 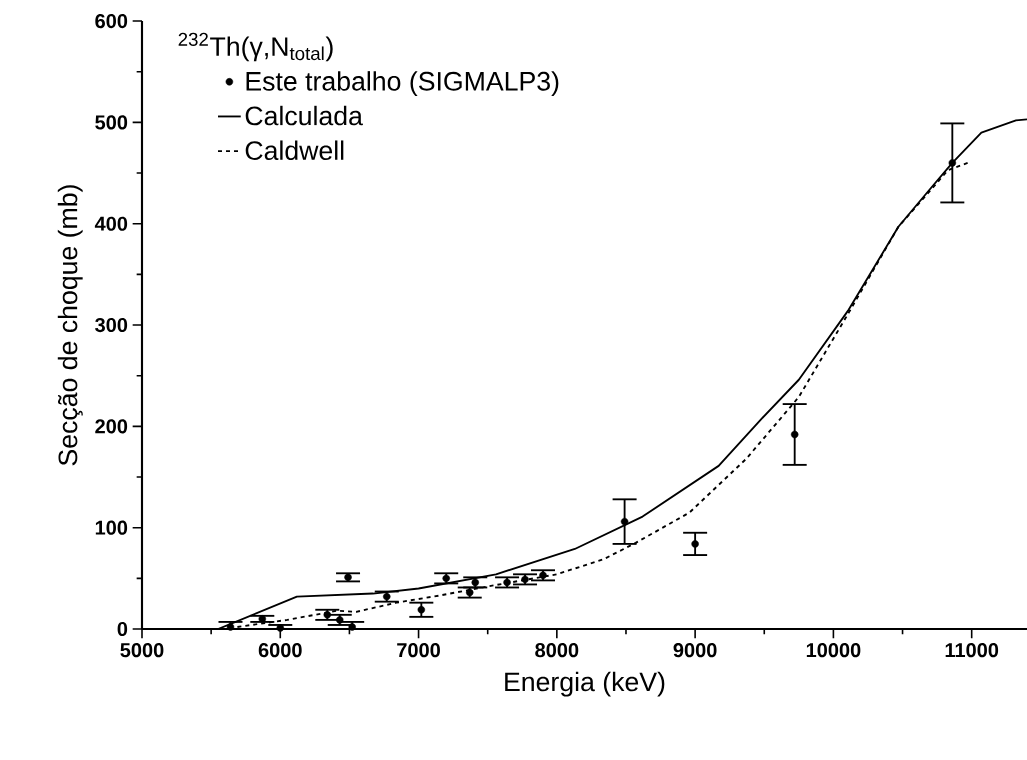 What do you see at coordinates (70, 325) in the screenshot?
I see `y-axis-title: Secção de choque (mb)` at bounding box center [70, 325].